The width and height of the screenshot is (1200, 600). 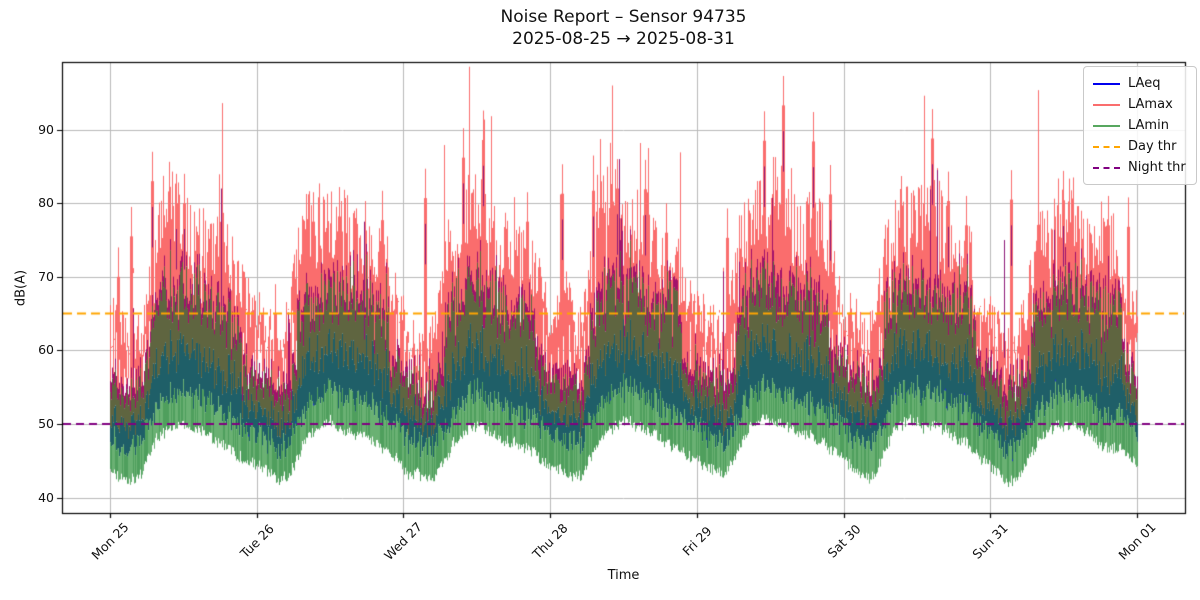 I want to click on legend-item-label: Night thr, so click(x=1157, y=167).